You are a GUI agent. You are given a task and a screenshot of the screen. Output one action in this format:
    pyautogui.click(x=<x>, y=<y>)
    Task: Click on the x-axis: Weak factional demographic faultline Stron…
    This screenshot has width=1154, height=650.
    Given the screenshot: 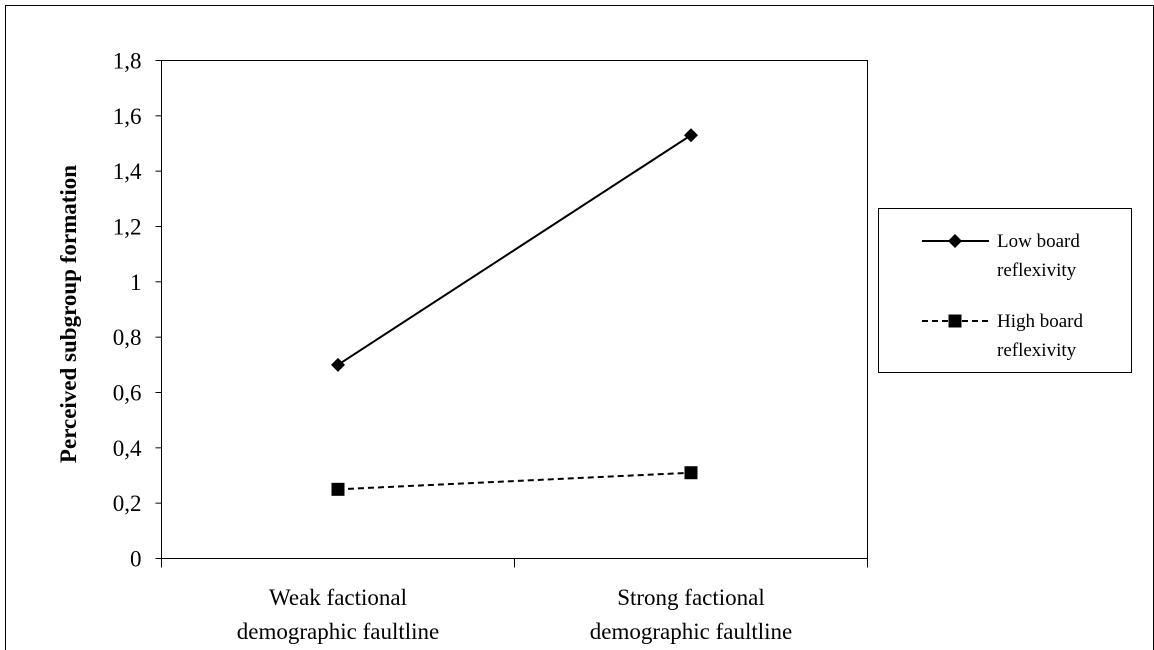 What is the action you would take?
    pyautogui.click(x=514, y=601)
    